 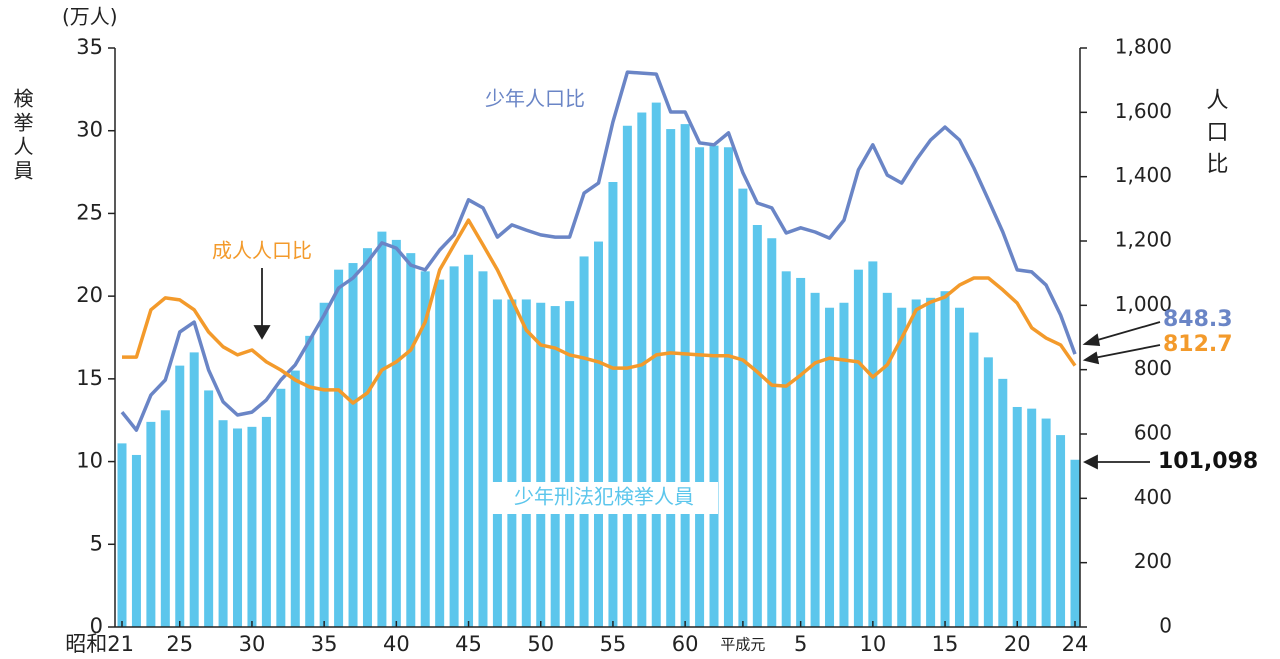 What do you see at coordinates (1143, 304) in the screenshot?
I see `y2-tick-label: 1,000` at bounding box center [1143, 304].